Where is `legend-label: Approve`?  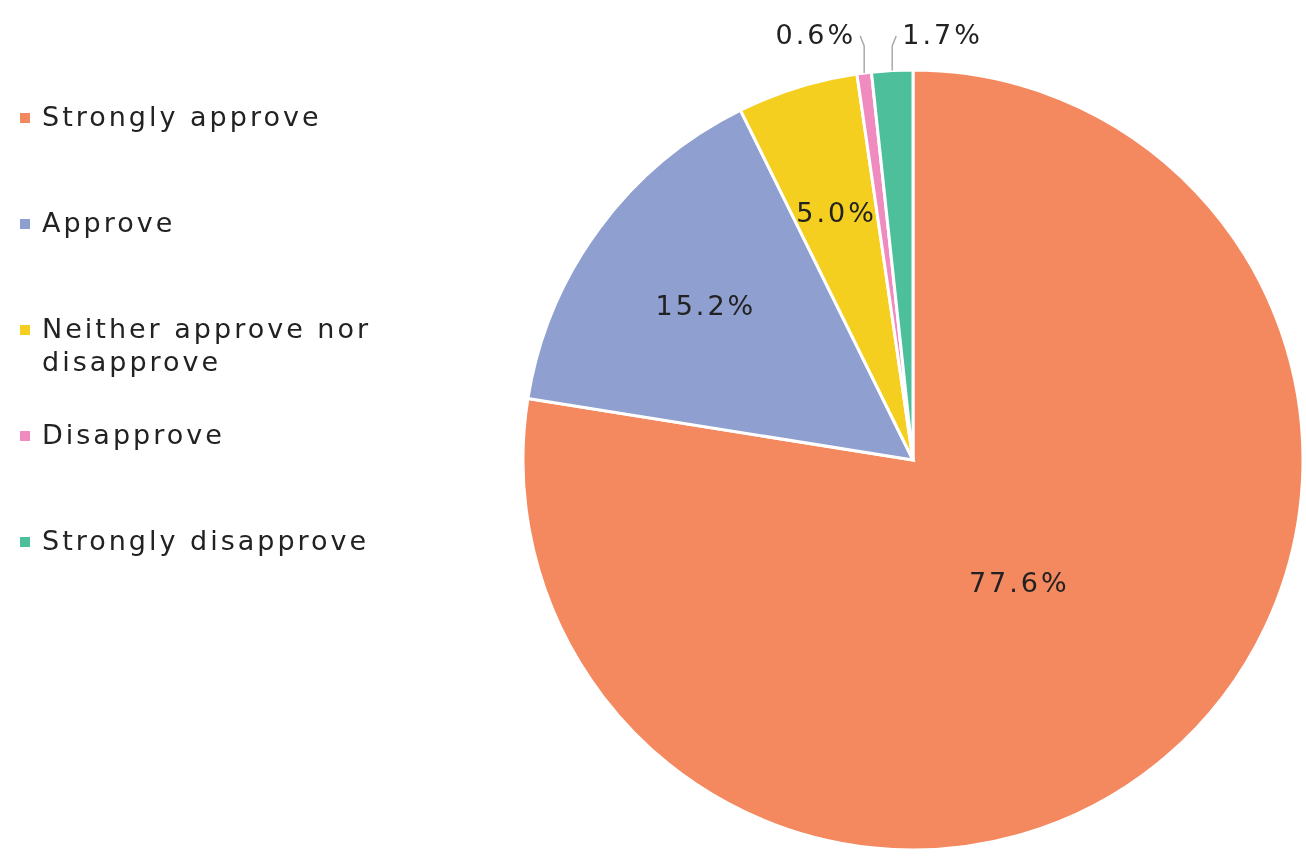 legend-label: Approve is located at coordinates (109, 222).